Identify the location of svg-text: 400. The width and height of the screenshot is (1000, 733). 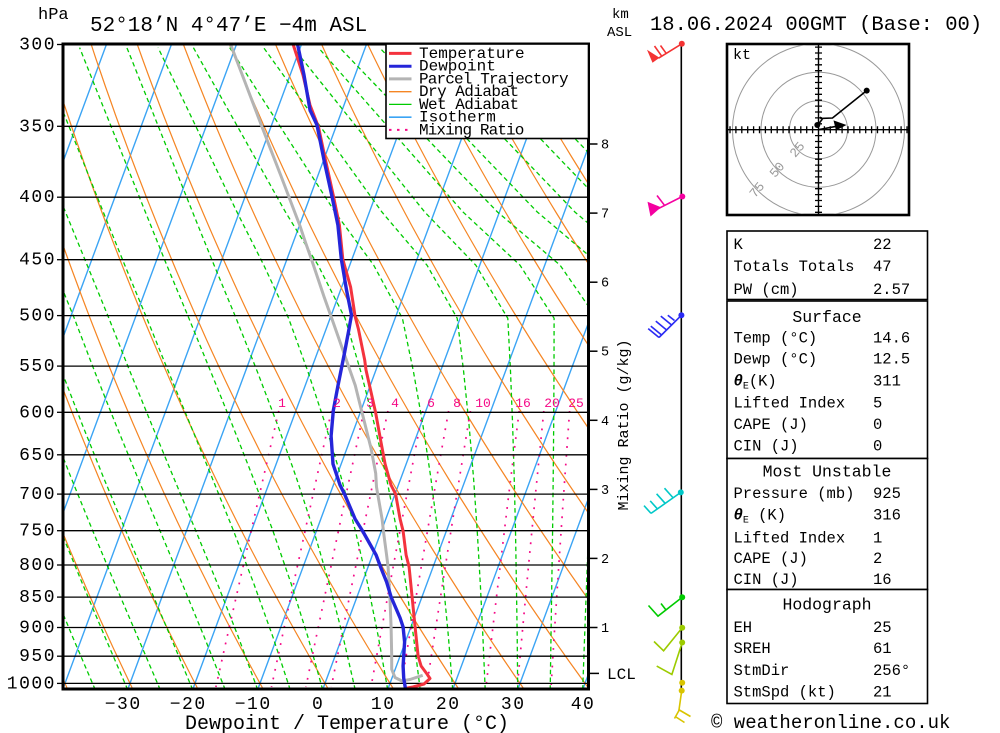
(37, 198).